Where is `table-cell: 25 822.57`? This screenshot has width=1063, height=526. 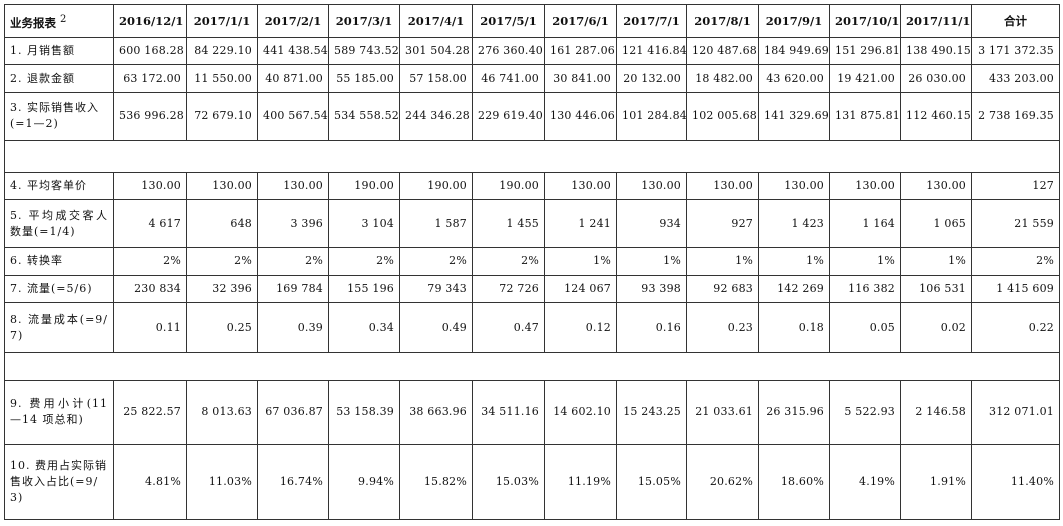
table-cell: 25 822.57 is located at coordinates (150, 412).